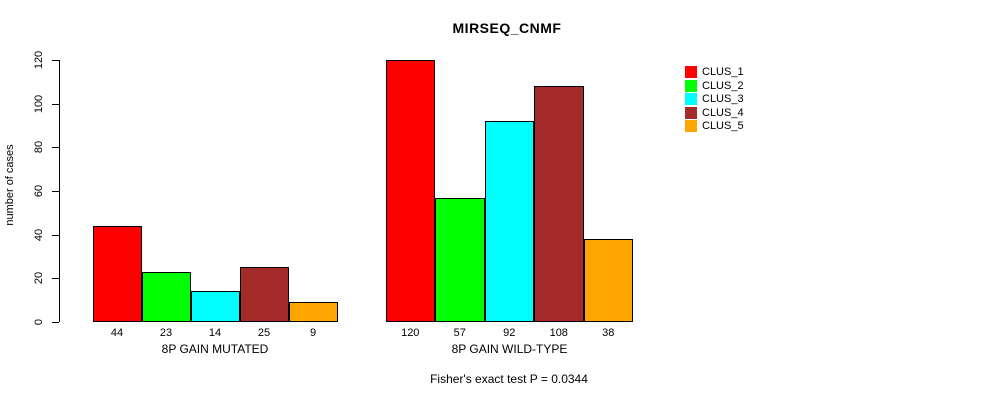  I want to click on legend-item-label: CLUS_5, so click(723, 126).